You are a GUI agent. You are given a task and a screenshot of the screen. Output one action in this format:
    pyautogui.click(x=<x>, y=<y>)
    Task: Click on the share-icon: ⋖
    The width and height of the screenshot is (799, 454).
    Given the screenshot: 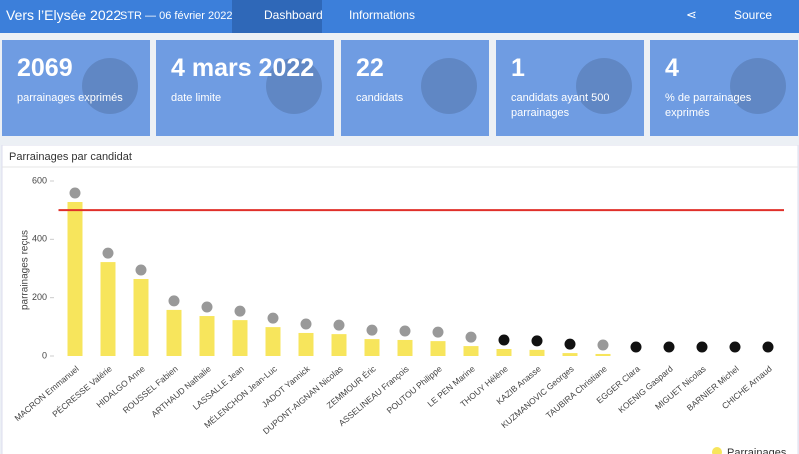 What is the action you would take?
    pyautogui.click(x=691, y=14)
    